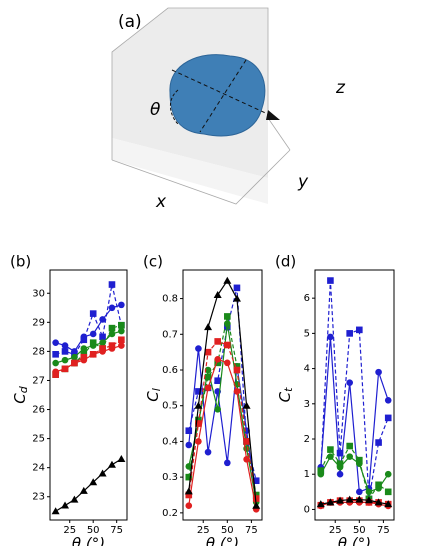 The image size is (424, 546). I want to click on y-tick-label: 1, so click(307, 474).